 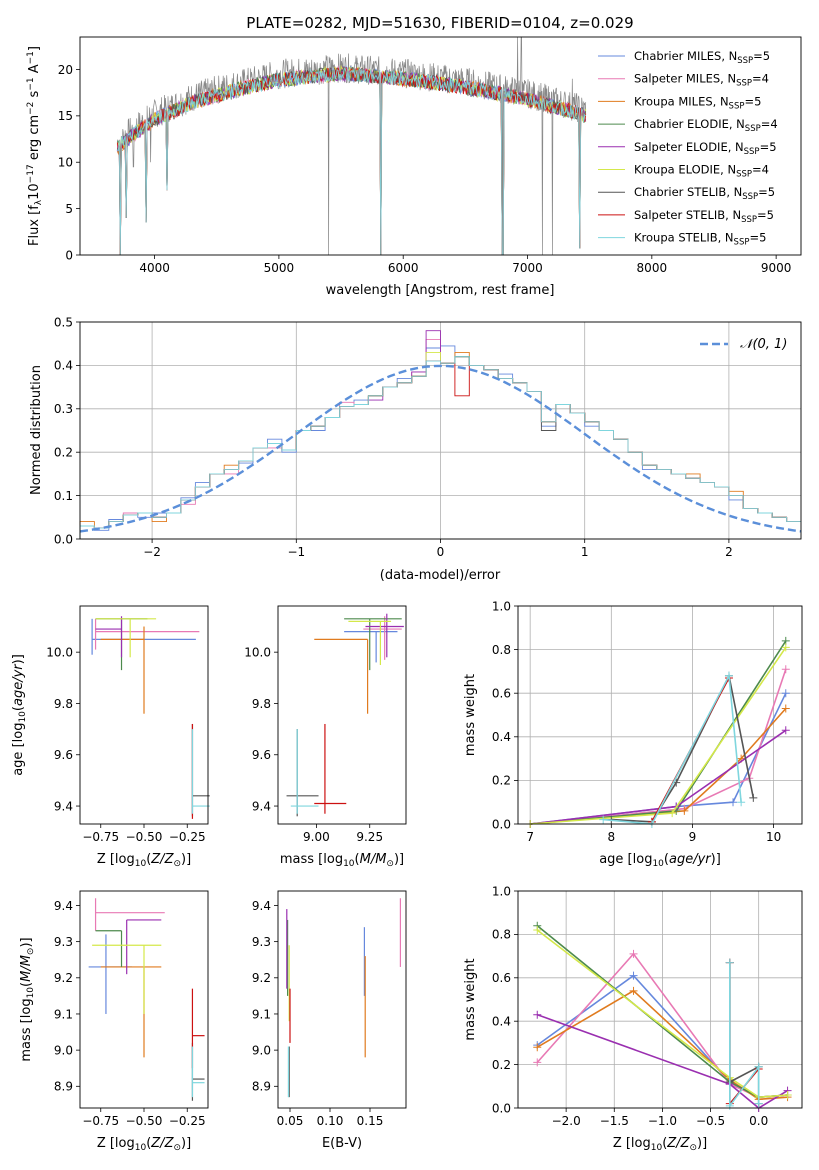 I want to click on y-tick-label: 9.8, so click(x=63, y=704).